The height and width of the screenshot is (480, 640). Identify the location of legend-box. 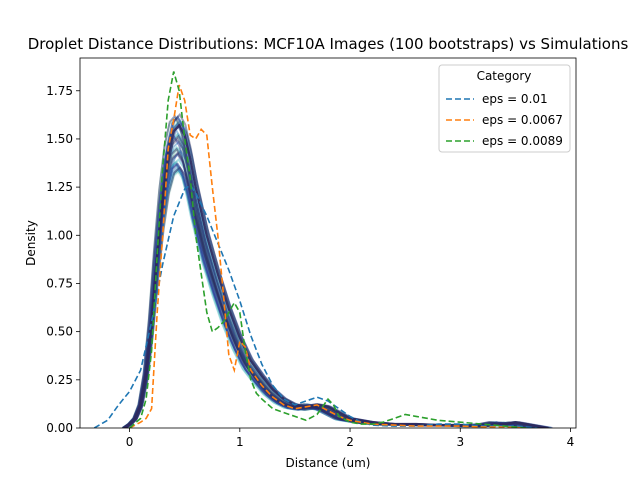
(504, 108).